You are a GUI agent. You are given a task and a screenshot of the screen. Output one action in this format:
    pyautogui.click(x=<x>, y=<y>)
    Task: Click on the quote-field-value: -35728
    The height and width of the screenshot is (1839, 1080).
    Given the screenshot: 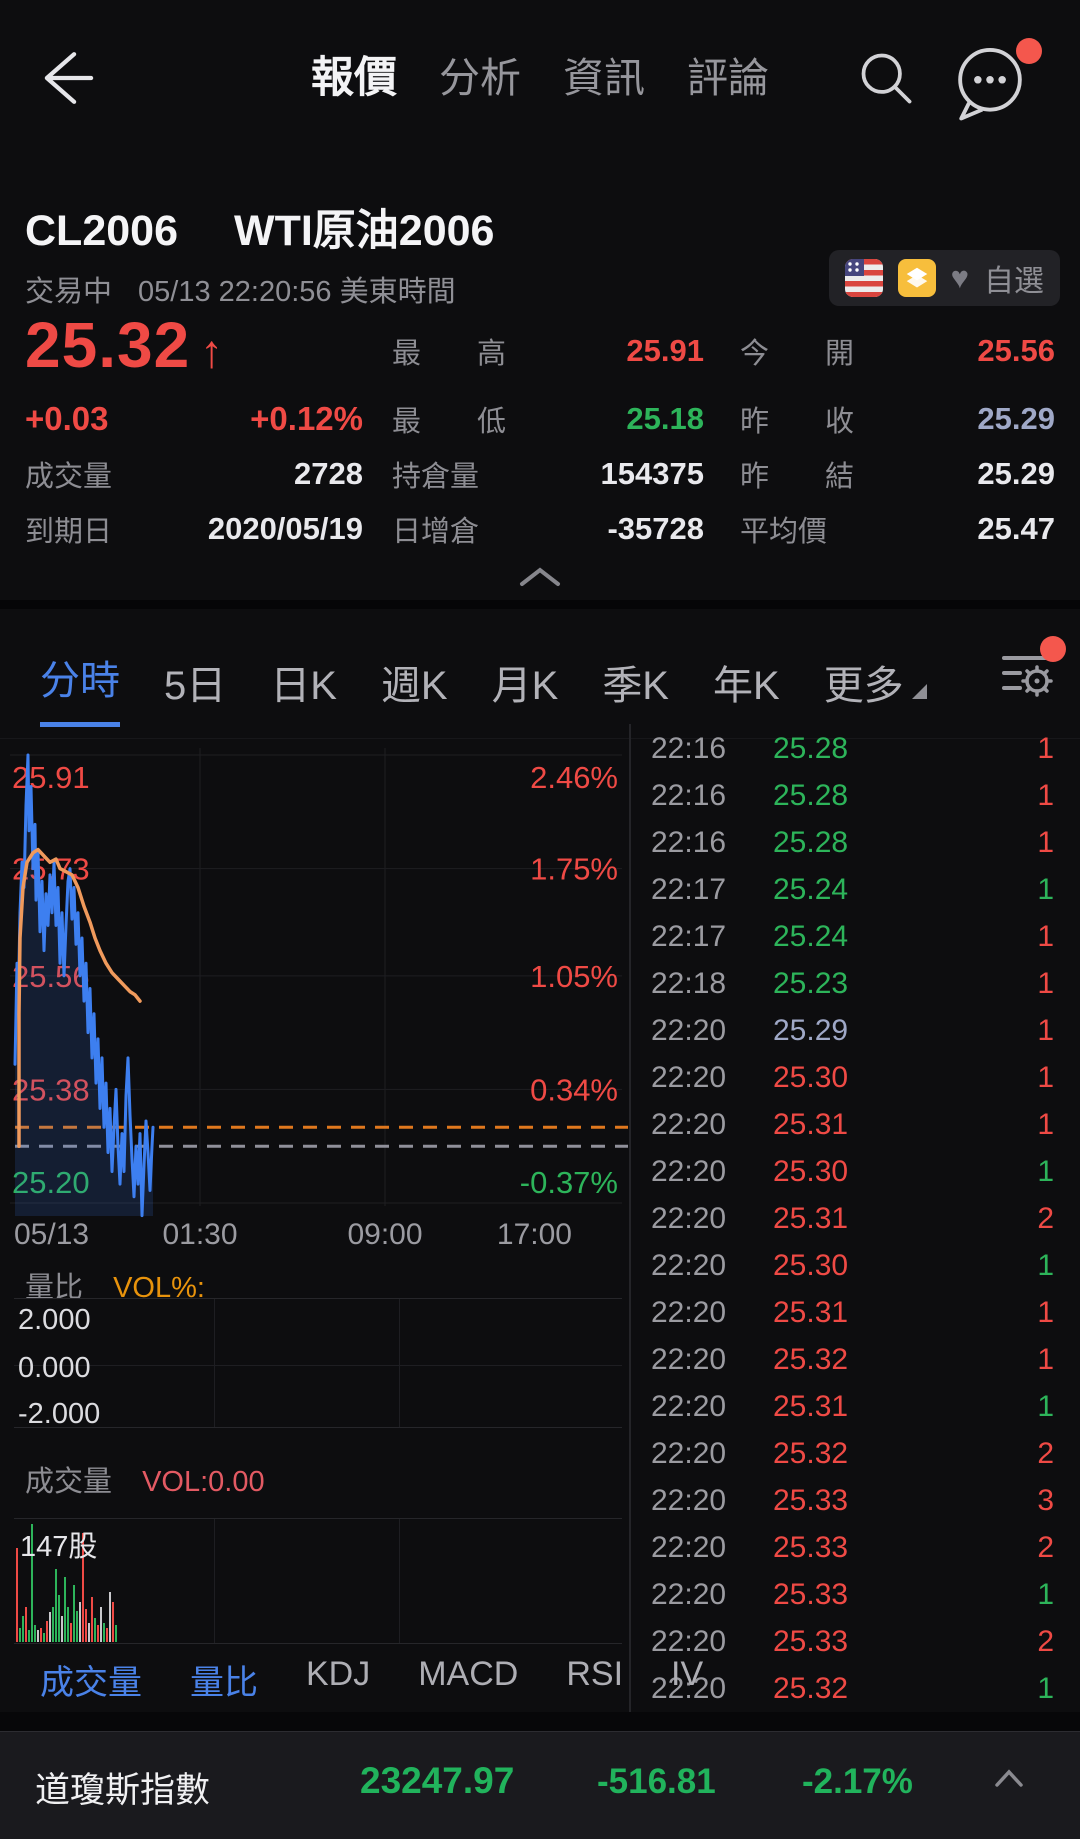 What is the action you would take?
    pyautogui.click(x=655, y=528)
    